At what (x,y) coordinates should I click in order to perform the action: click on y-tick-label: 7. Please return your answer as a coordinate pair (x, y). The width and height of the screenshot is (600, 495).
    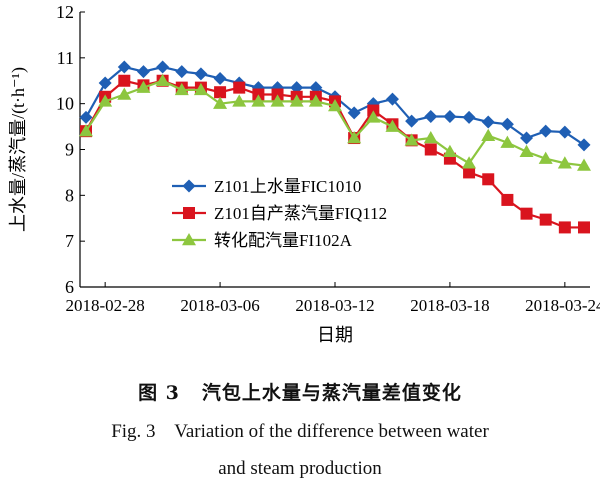
    Looking at the image, I should click on (69, 241).